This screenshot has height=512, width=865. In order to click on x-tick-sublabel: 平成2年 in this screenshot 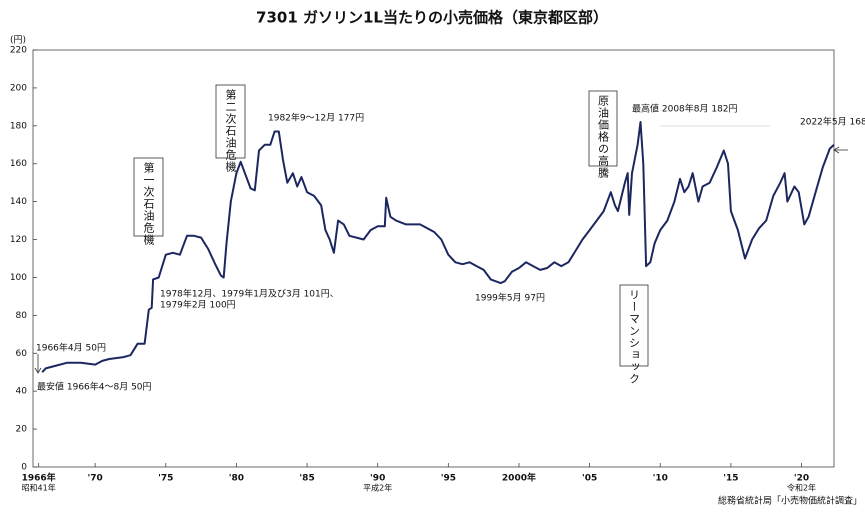, I will do `click(377, 488)`.